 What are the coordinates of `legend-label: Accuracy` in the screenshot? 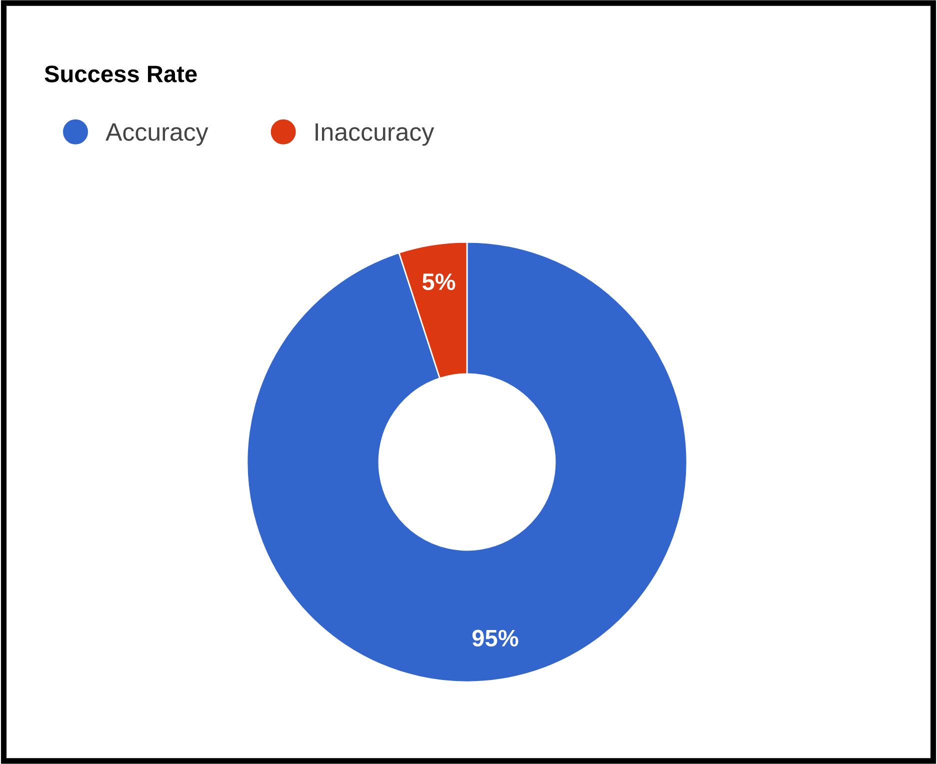 It's located at (157, 134).